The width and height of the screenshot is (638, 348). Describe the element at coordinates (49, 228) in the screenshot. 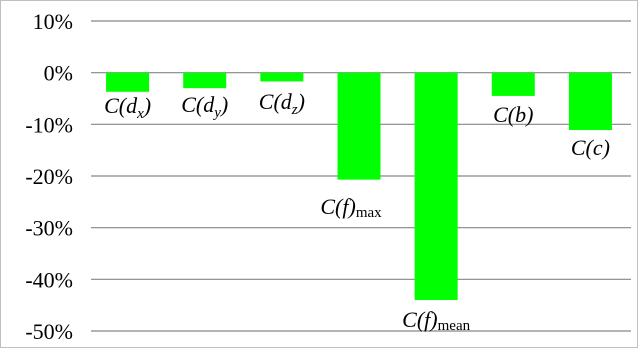

I see `y-tick-label: -30%` at that location.